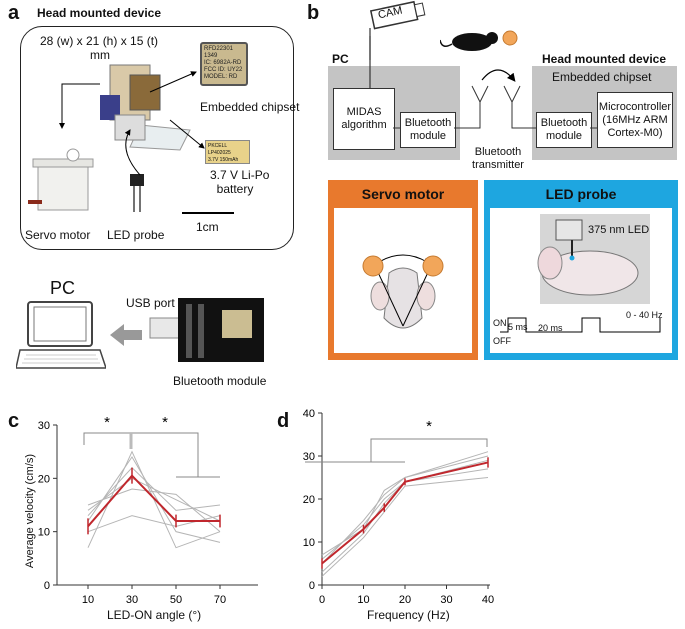  What do you see at coordinates (644, 315) in the screenshot?
I see `freq-label: 0 - 40 Hz` at bounding box center [644, 315].